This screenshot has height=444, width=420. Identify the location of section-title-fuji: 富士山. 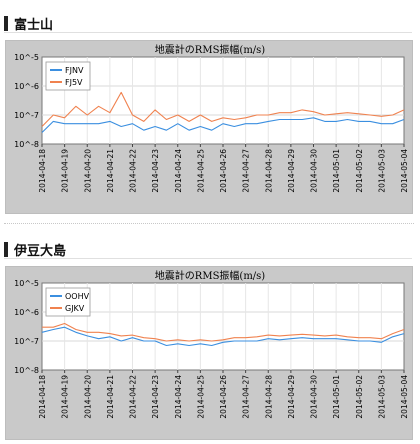
(34, 25).